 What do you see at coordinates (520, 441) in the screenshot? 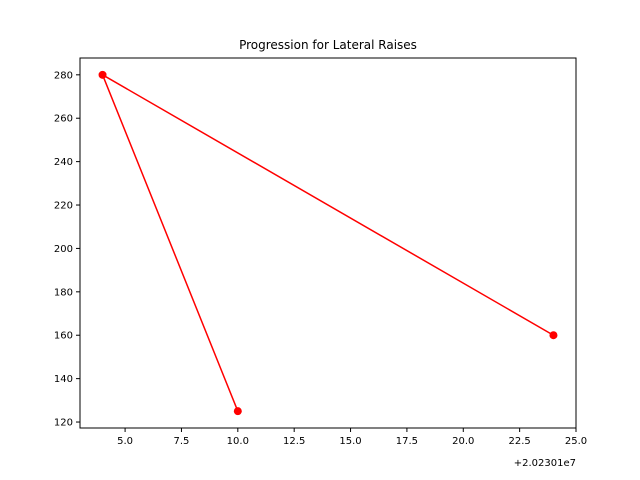
I see `x-tick-label: 22.5` at bounding box center [520, 441].